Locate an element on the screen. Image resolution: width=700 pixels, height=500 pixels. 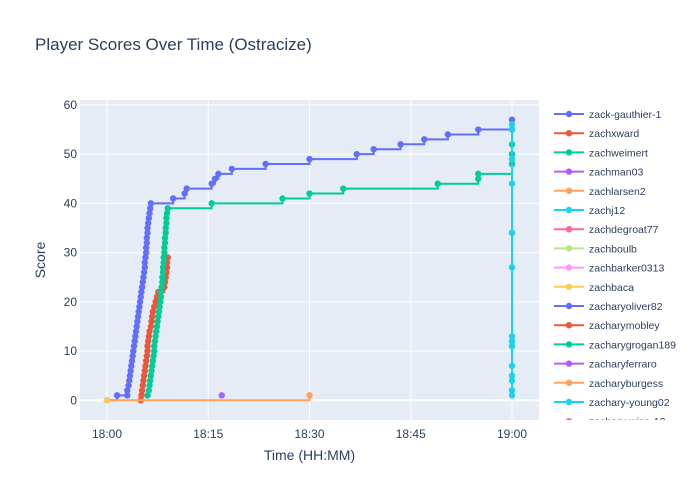
x-axis: 18:00 18:15 18:30 18:45 19:00 is located at coordinates (309, 434).